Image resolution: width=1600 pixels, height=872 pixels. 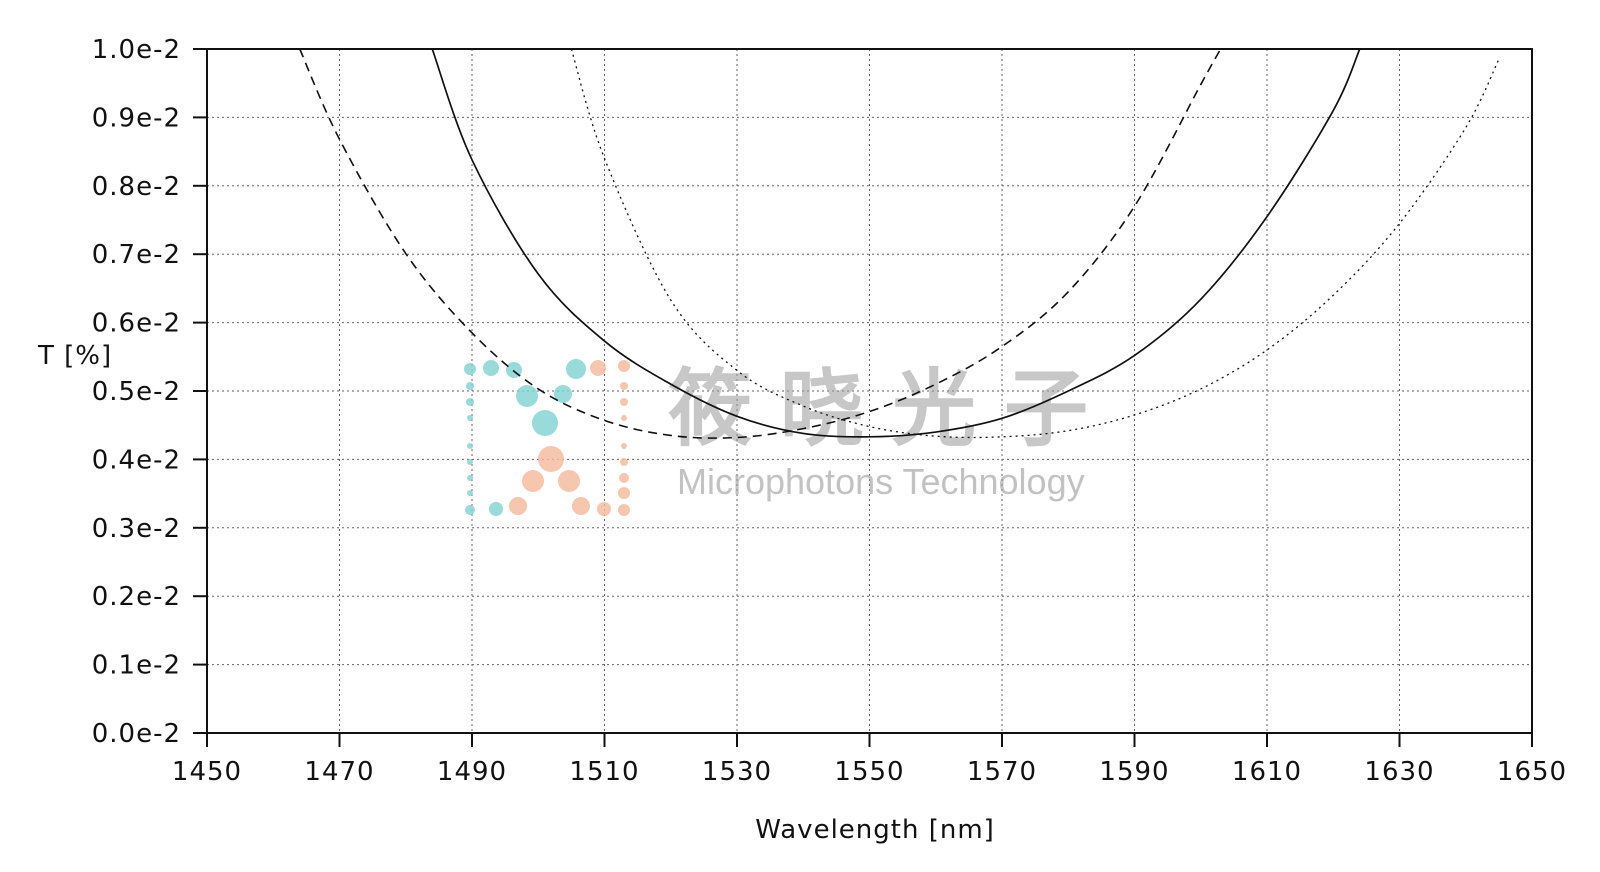 I want to click on x-tick-label-1590: 1590, so click(x=1134, y=772).